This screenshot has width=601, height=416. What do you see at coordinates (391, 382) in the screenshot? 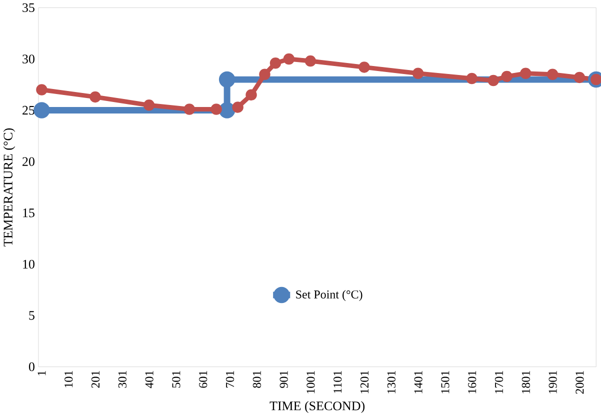
I see `x-tick-label: 1301` at bounding box center [391, 382].